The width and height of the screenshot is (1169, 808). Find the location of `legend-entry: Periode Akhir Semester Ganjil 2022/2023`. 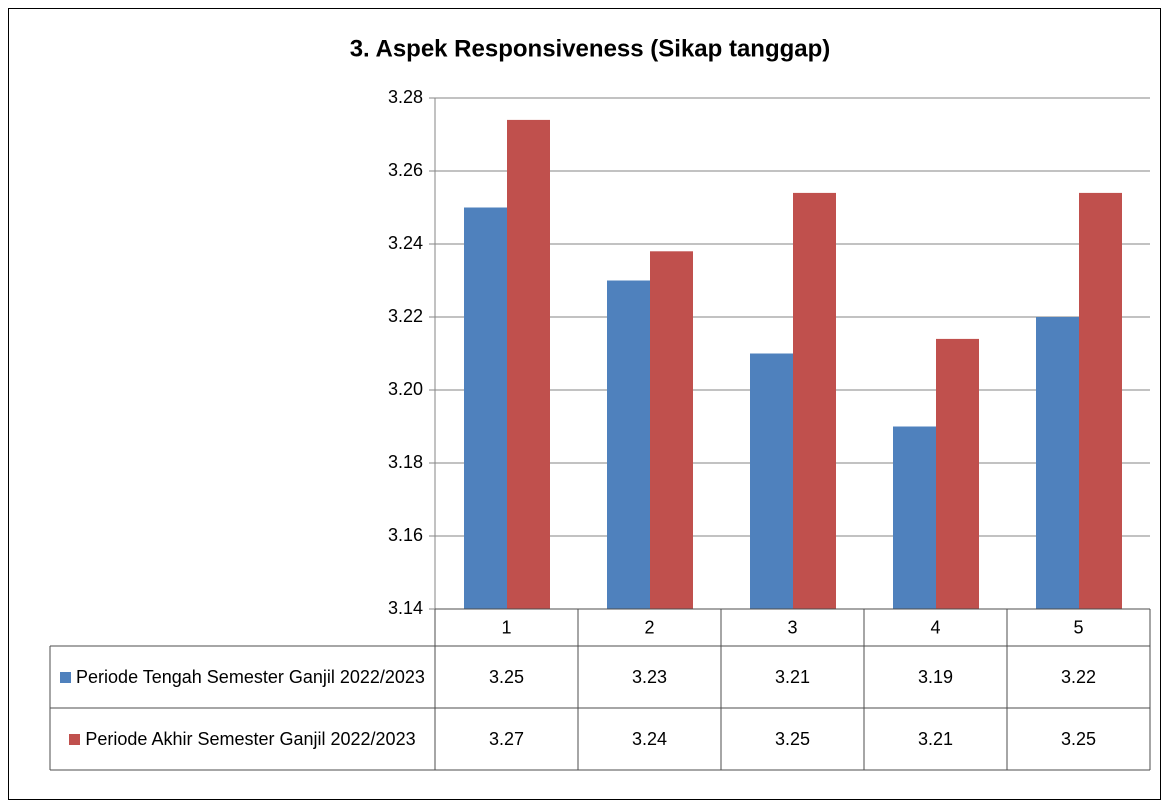

legend-entry: Periode Akhir Semester Ganjil 2022/2023 is located at coordinates (242, 739).